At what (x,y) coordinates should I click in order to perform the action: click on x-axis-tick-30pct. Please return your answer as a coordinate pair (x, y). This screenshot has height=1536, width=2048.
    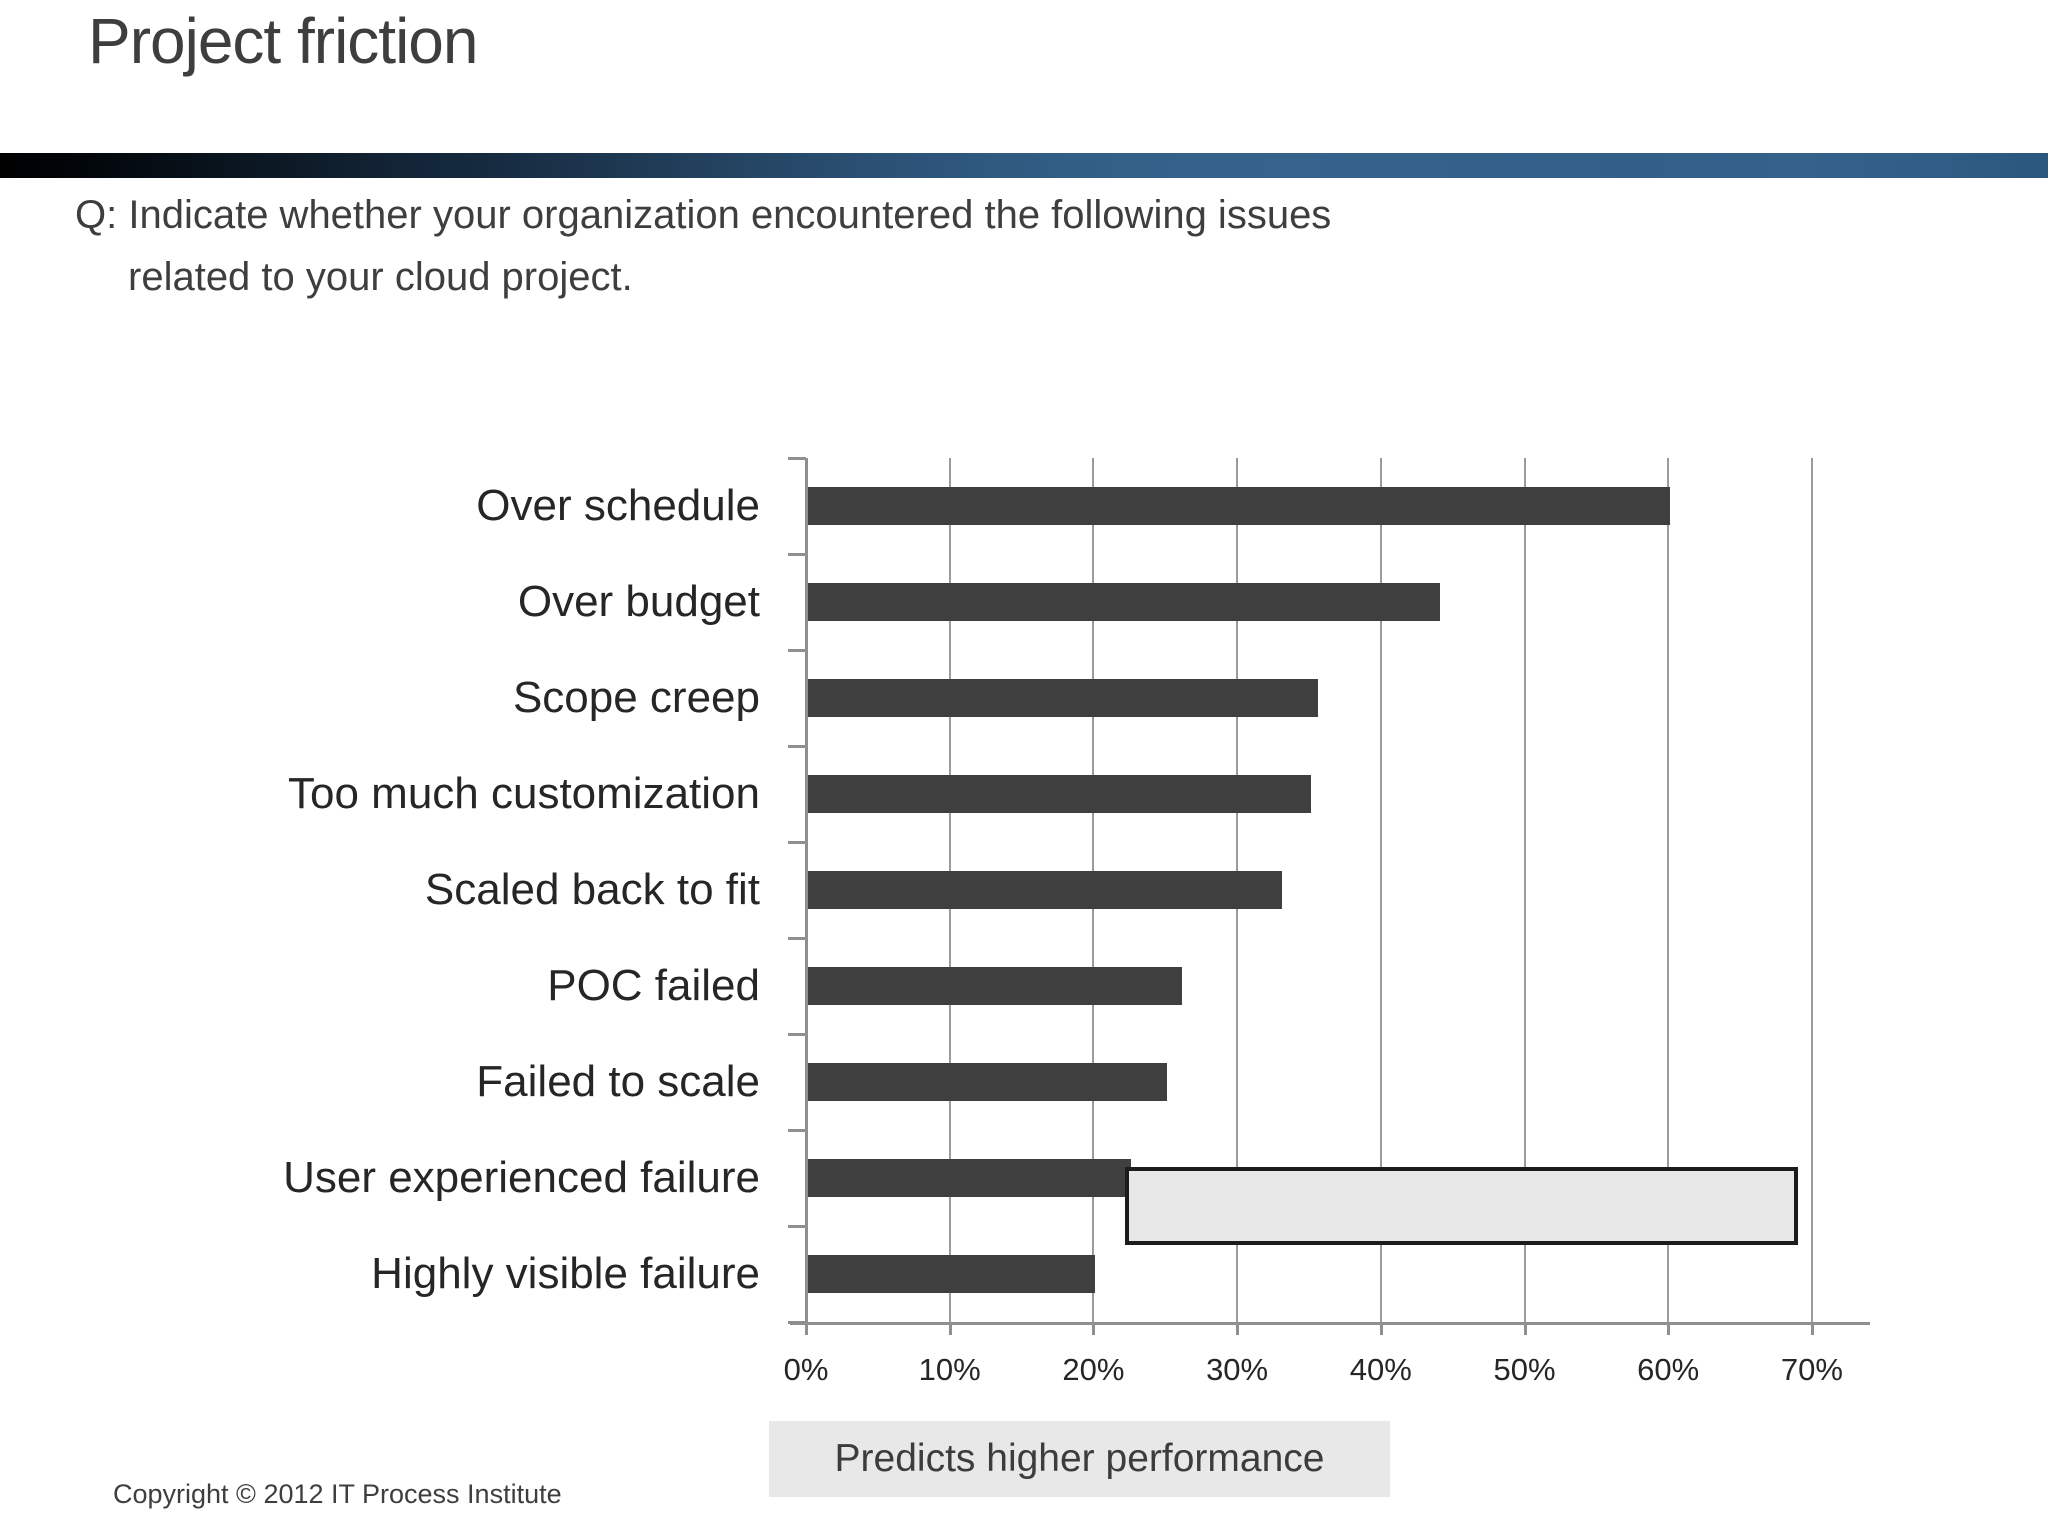
    Looking at the image, I should click on (1238, 1328).